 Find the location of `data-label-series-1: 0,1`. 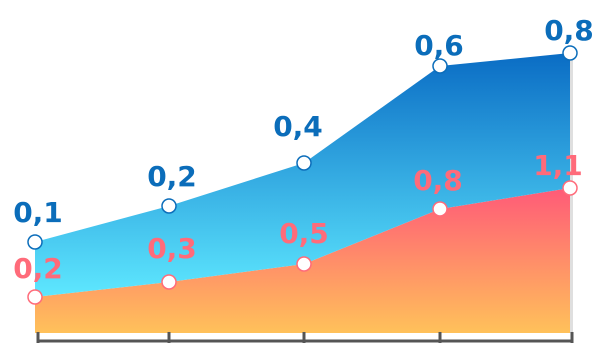

data-label-series-1: 0,1 is located at coordinates (38, 212).